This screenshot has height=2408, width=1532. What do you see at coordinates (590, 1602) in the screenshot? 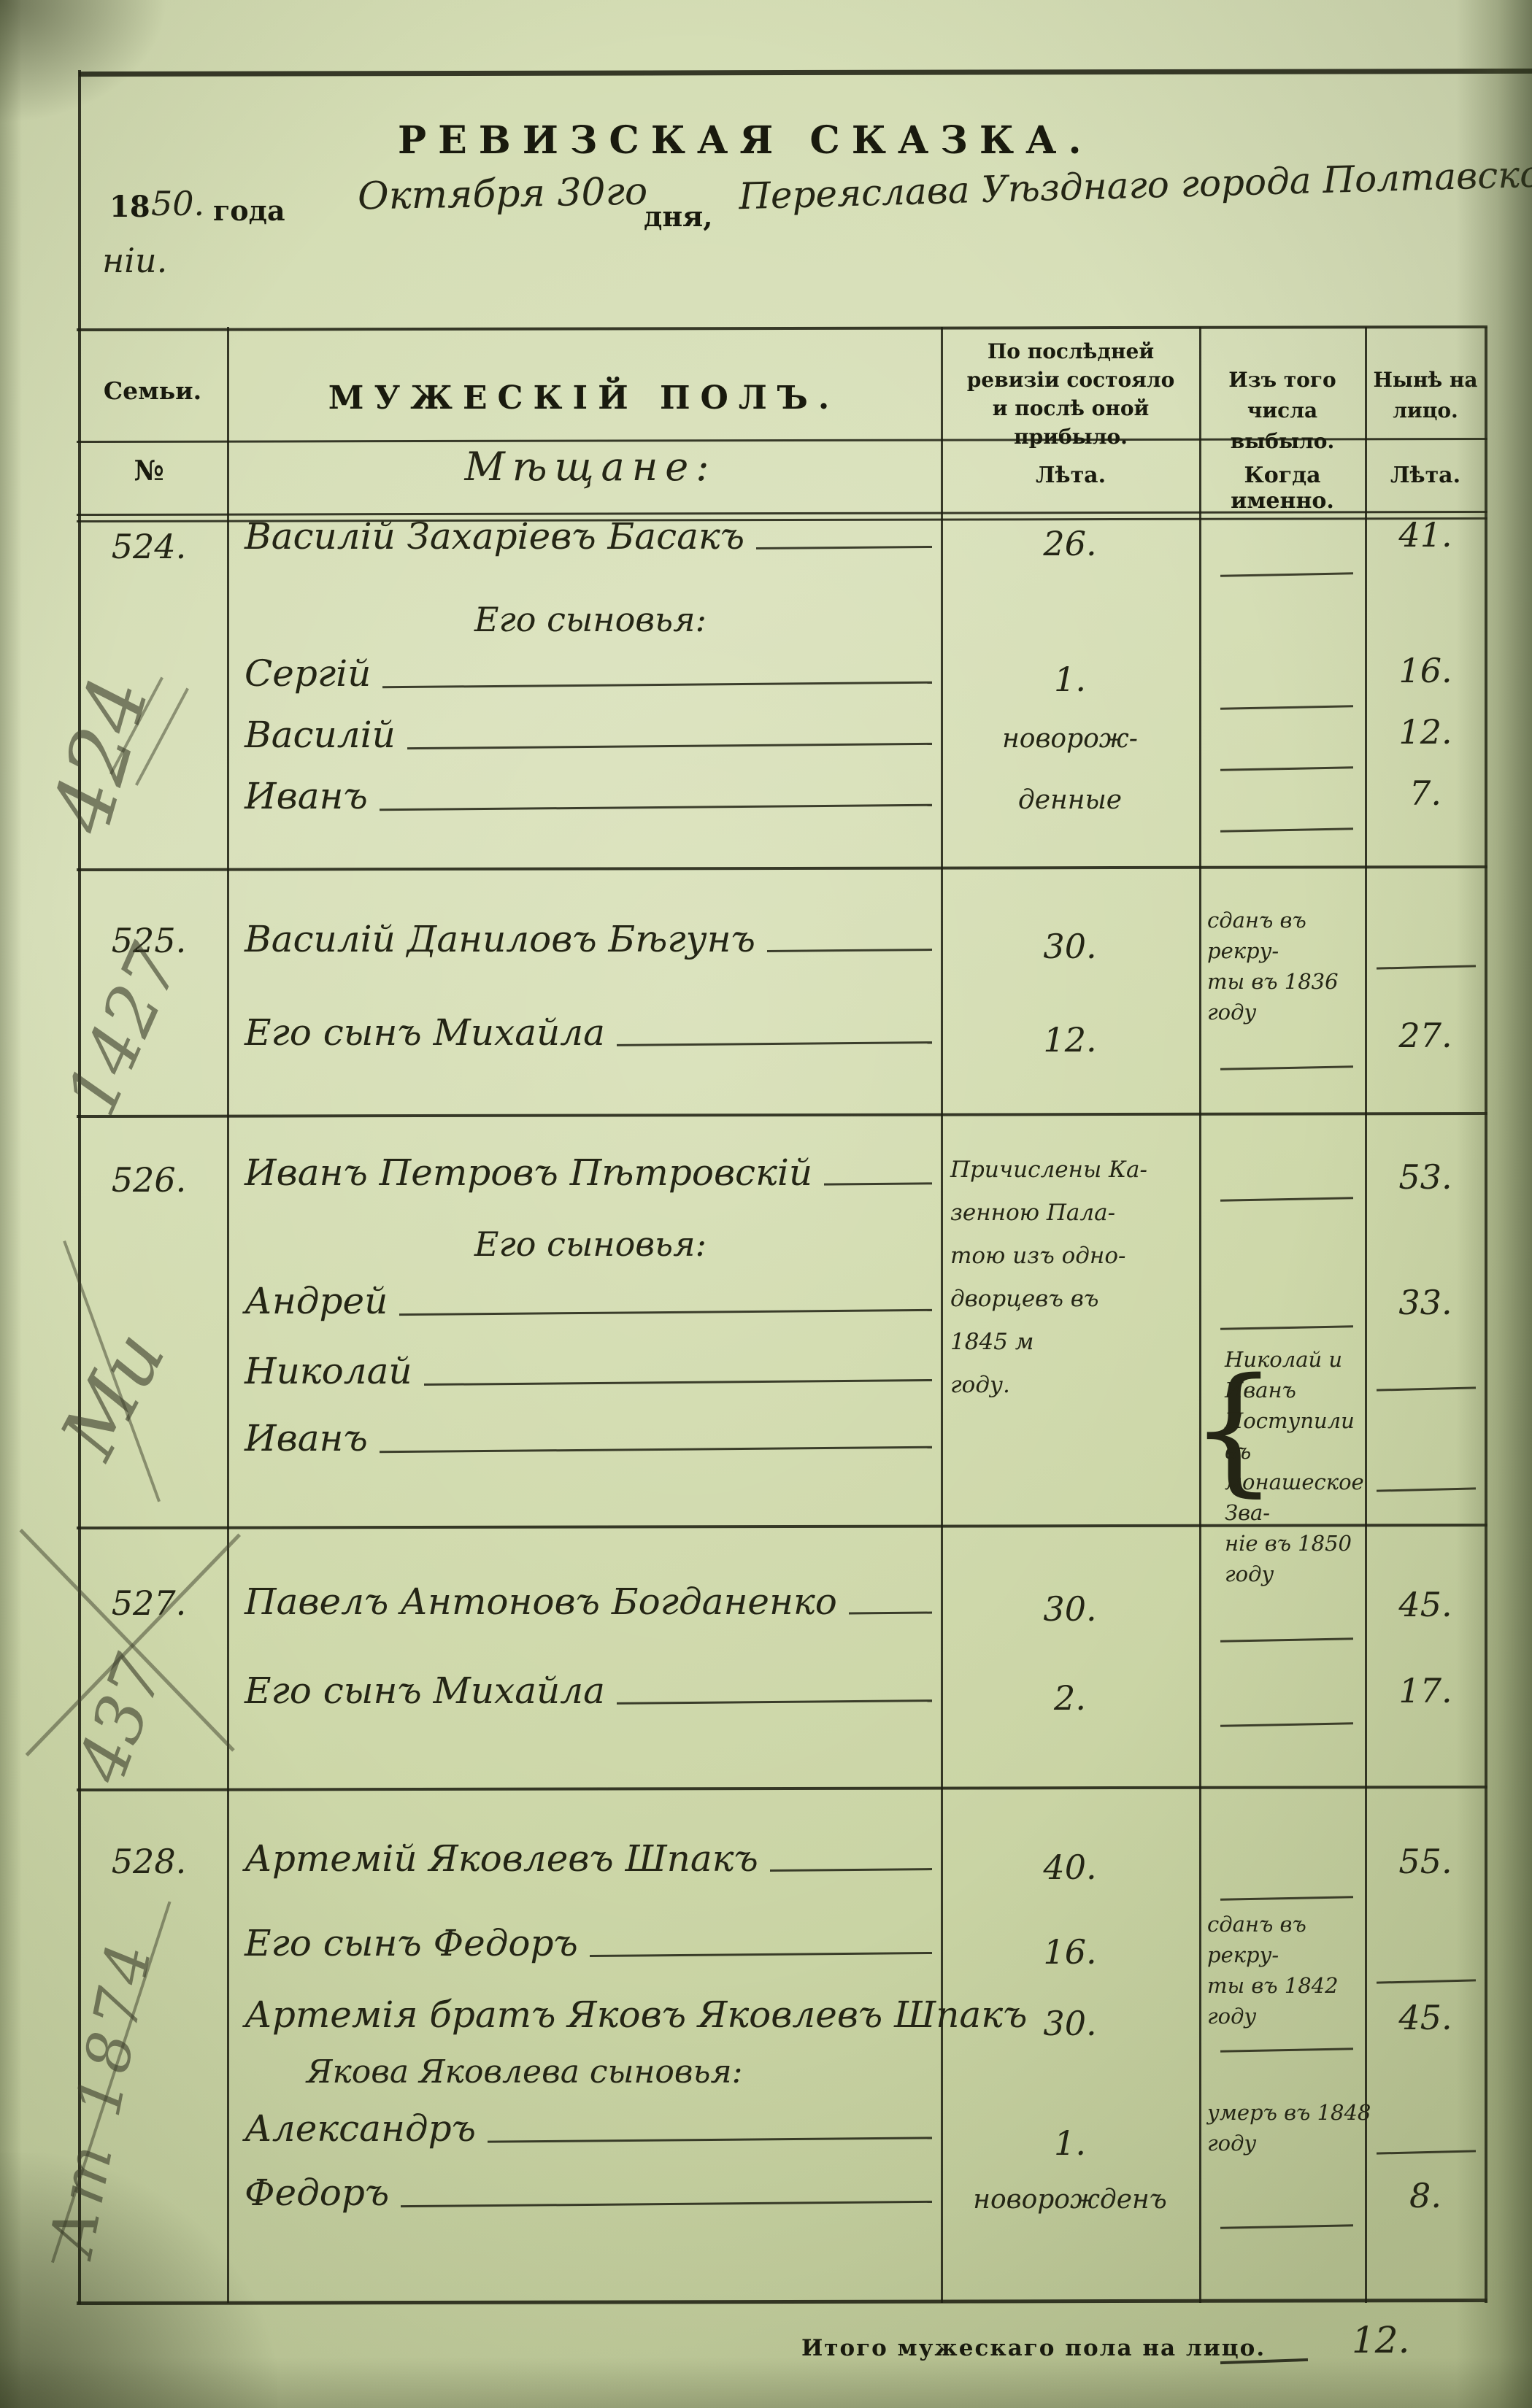
I see `person-row: Павелъ Антоновъ Богданенко` at bounding box center [590, 1602].